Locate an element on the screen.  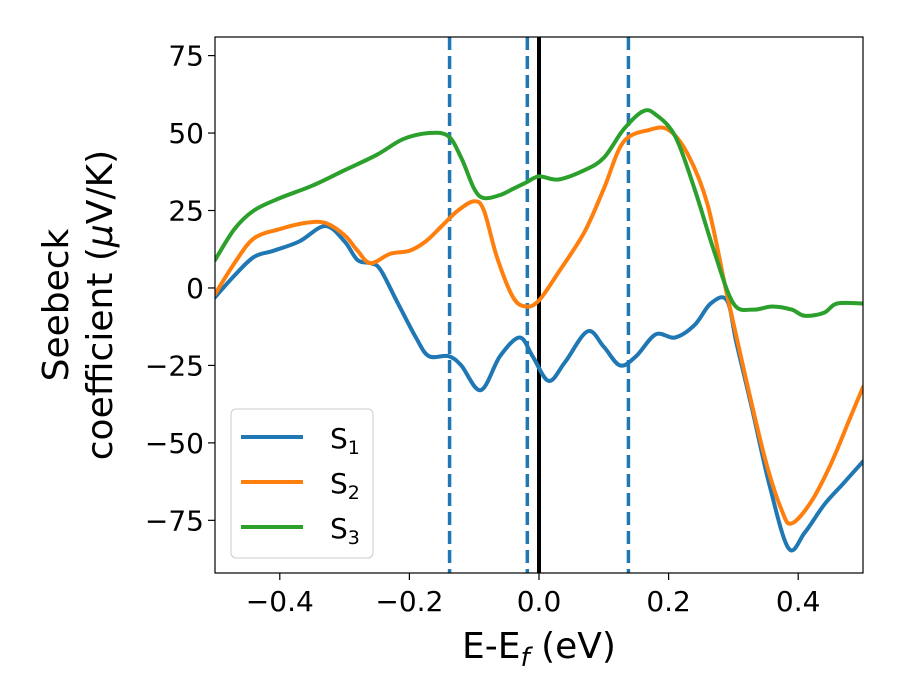
x-tick-label: −0.4 is located at coordinates (280, 601).